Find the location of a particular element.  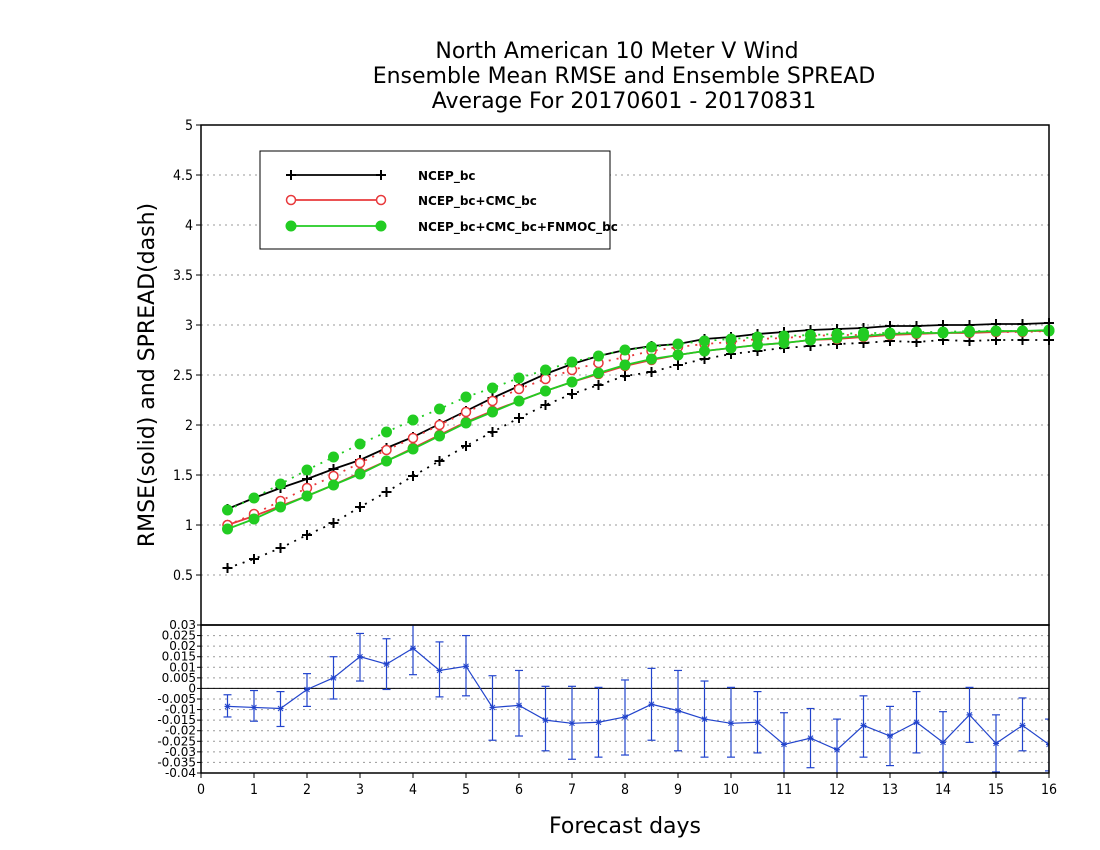

x-axis-label: Forecast days is located at coordinates (625, 826).